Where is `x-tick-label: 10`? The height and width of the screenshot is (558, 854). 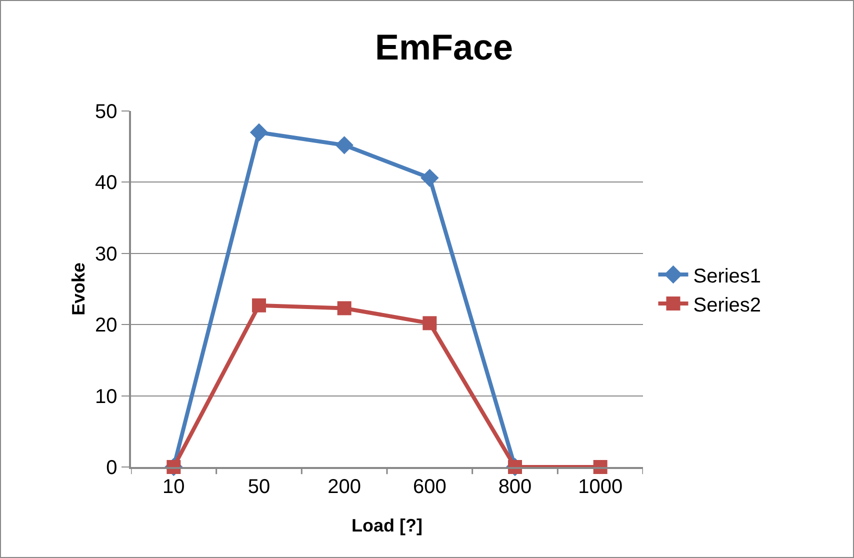
x-tick-label: 10 is located at coordinates (173, 487).